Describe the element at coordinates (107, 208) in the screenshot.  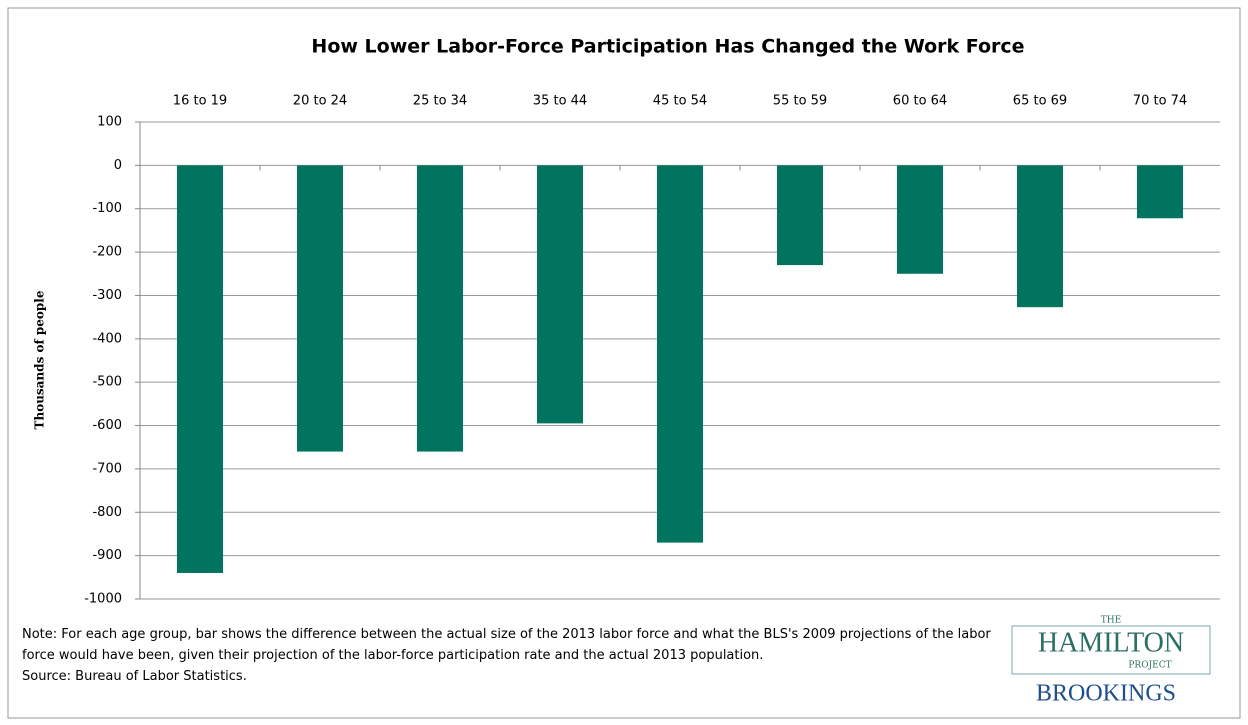
I see `y-tick-label: -100` at that location.